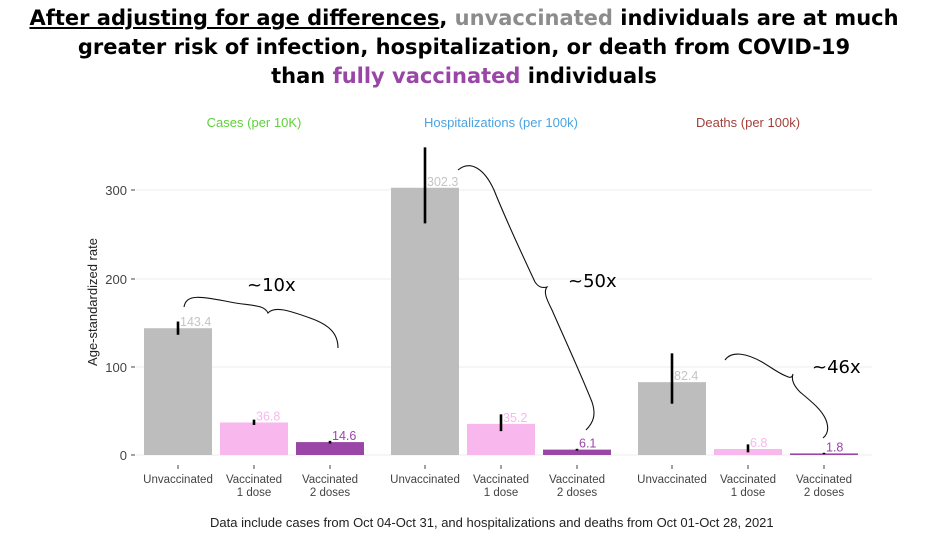 The width and height of the screenshot is (928, 540). Describe the element at coordinates (824, 454) in the screenshot. I see `bar-deaths-two-doses` at that location.